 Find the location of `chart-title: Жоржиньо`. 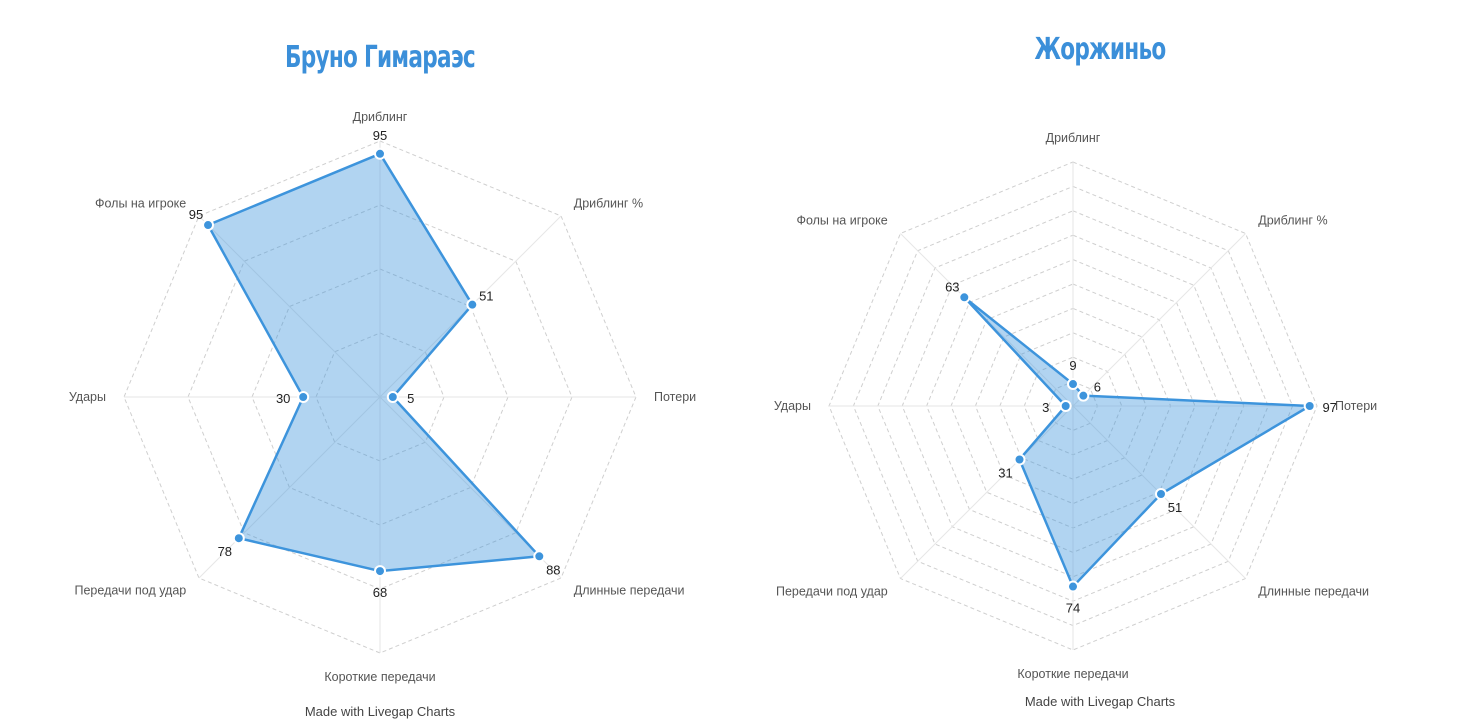

chart-title: Жоржиньо is located at coordinates (1100, 49).